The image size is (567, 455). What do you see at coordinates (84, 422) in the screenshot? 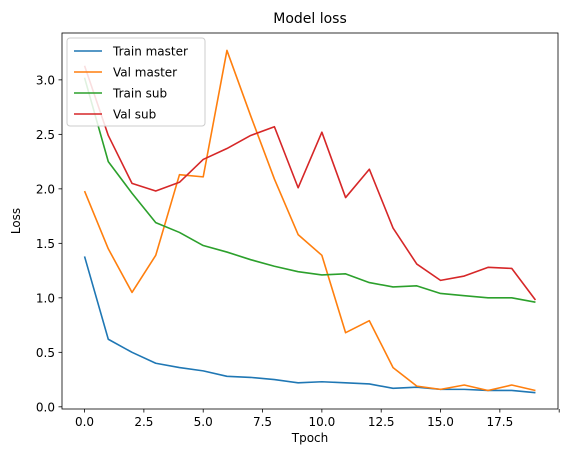
I see `x-tick-label: 0.0` at bounding box center [84, 422].